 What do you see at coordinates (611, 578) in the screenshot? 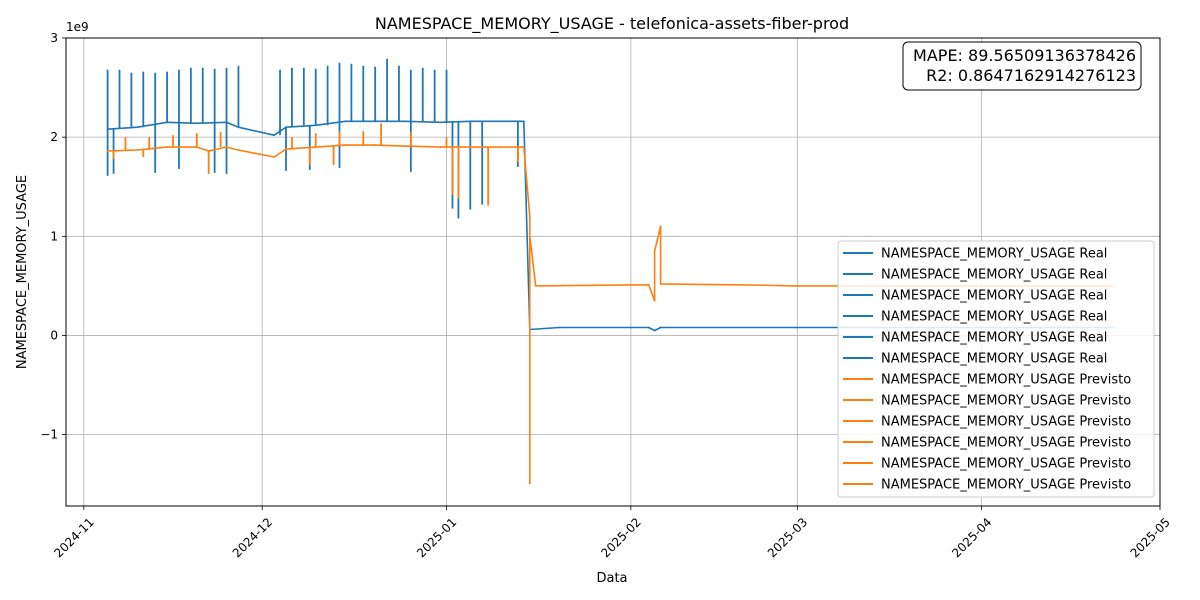
I see `x-axis-label: Data` at bounding box center [611, 578].